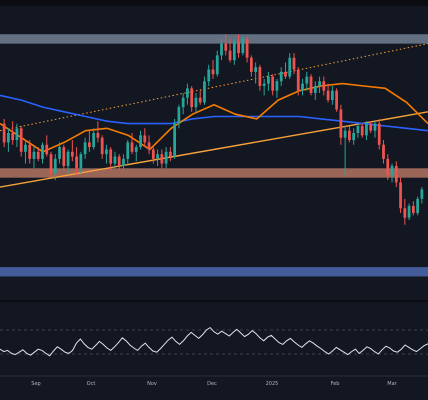 This screenshot has width=428, height=400. I want to click on x-axis-tick-label: Sep, so click(35, 384).